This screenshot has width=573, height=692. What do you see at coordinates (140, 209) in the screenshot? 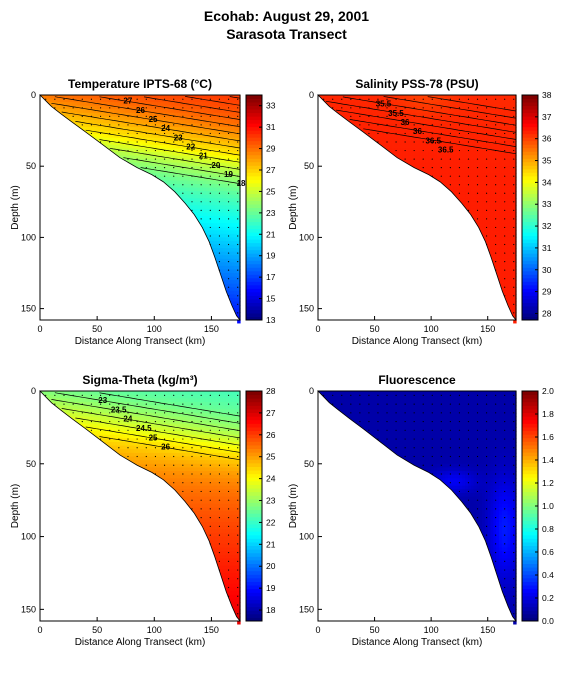
I see `heatmap-cells` at bounding box center [140, 209].